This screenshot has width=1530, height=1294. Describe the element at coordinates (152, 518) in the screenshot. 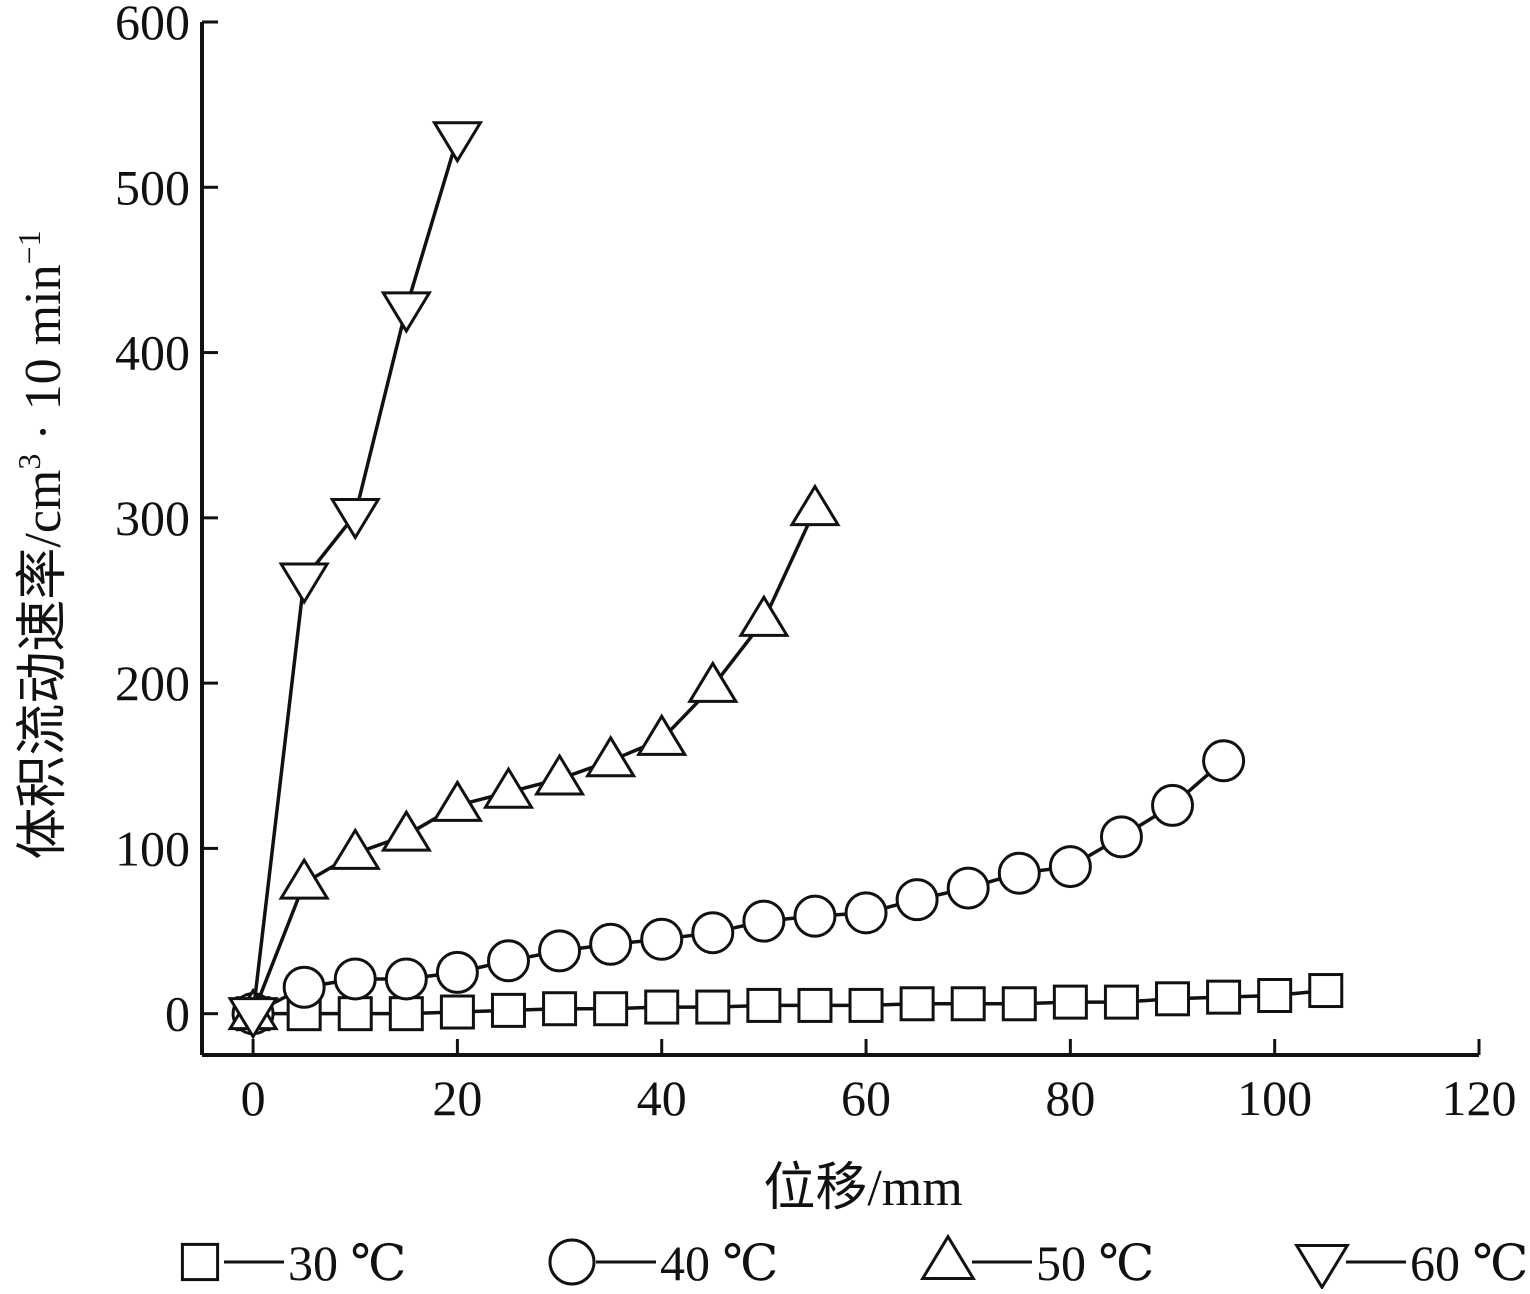

I see `y-tick-label: 300` at that location.